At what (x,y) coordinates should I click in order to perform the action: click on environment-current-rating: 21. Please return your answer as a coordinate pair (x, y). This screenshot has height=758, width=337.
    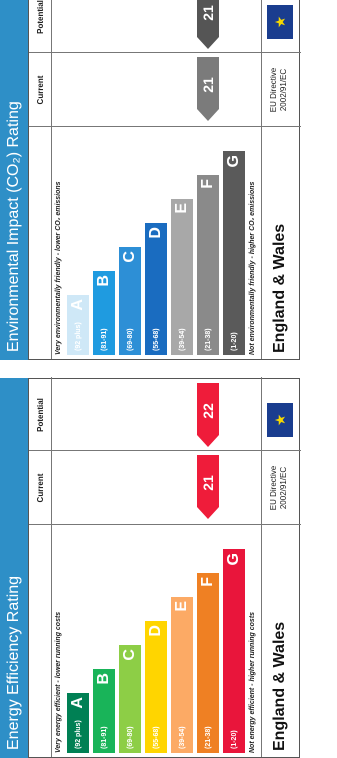
    Looking at the image, I should click on (208, 89).